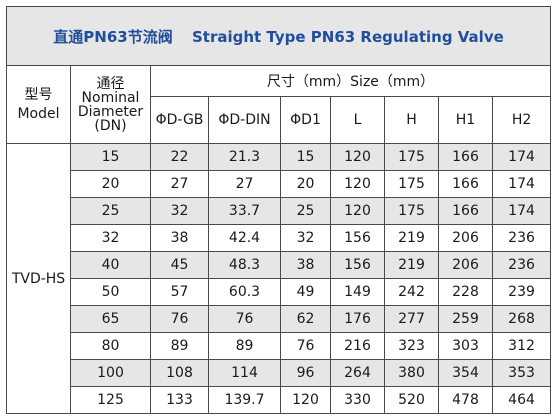  Describe the element at coordinates (465, 319) in the screenshot. I see `dimension-cell: 259` at that location.